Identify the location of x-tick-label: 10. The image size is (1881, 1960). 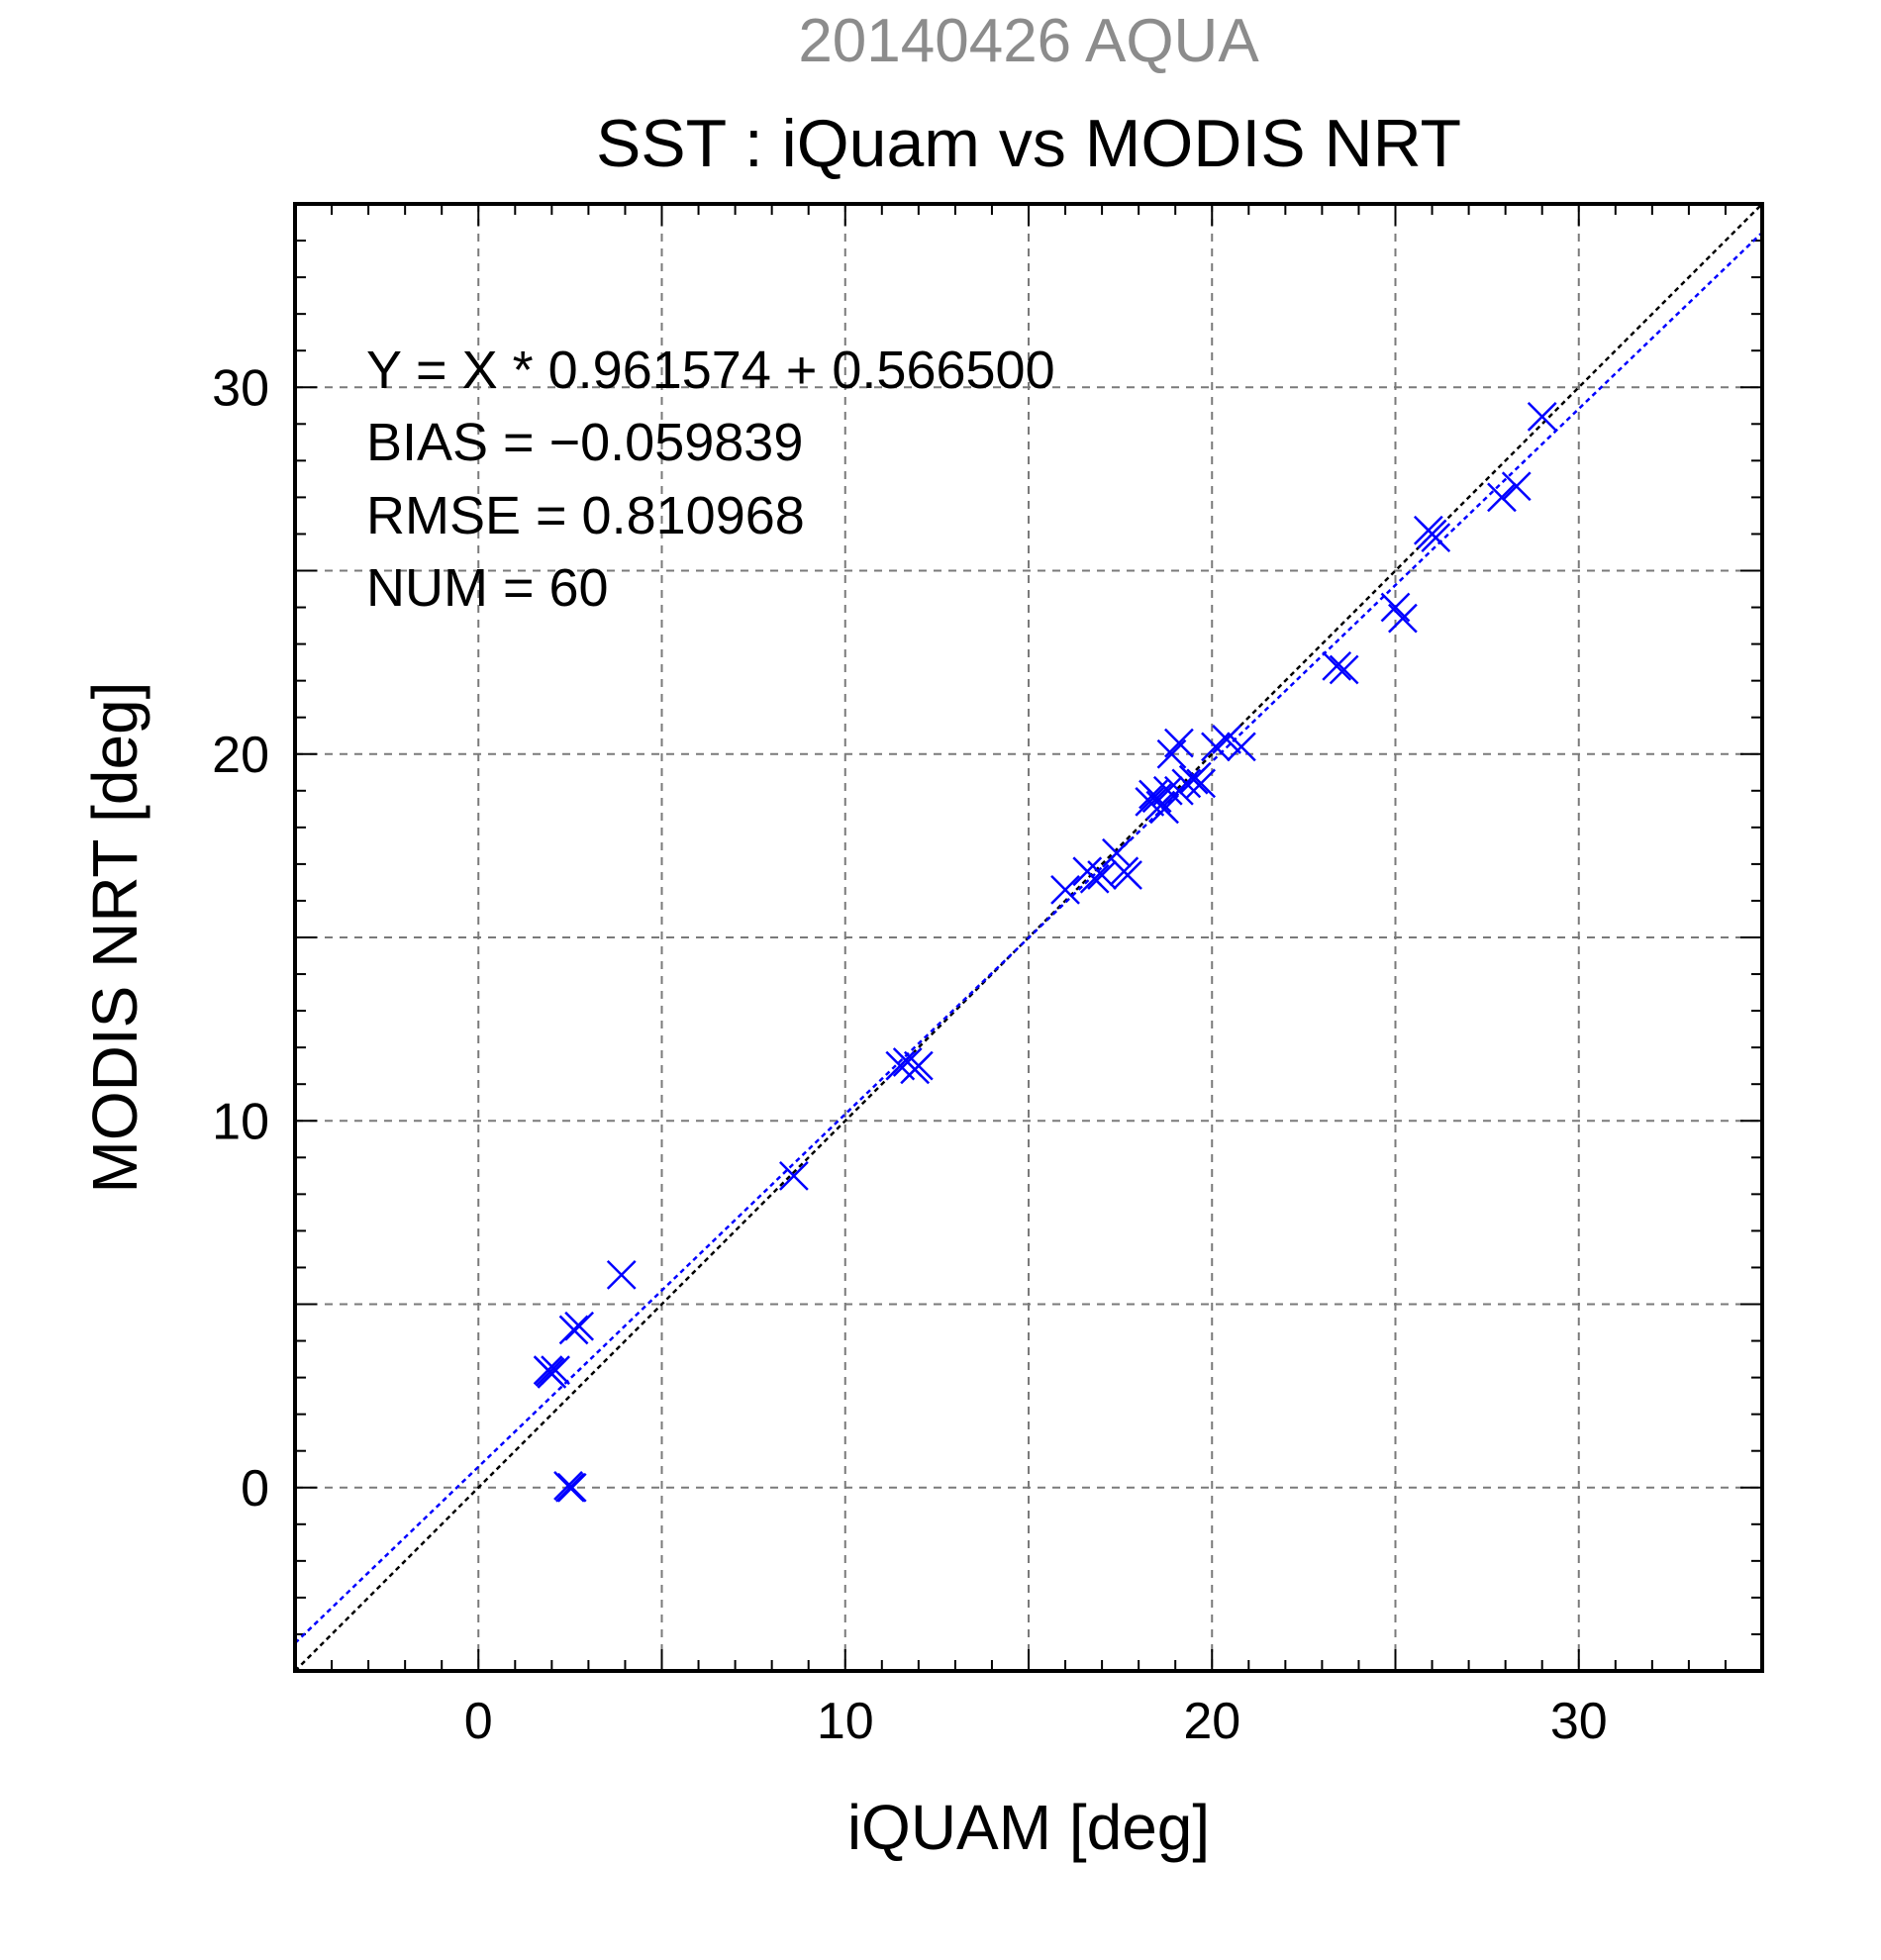
(845, 1721).